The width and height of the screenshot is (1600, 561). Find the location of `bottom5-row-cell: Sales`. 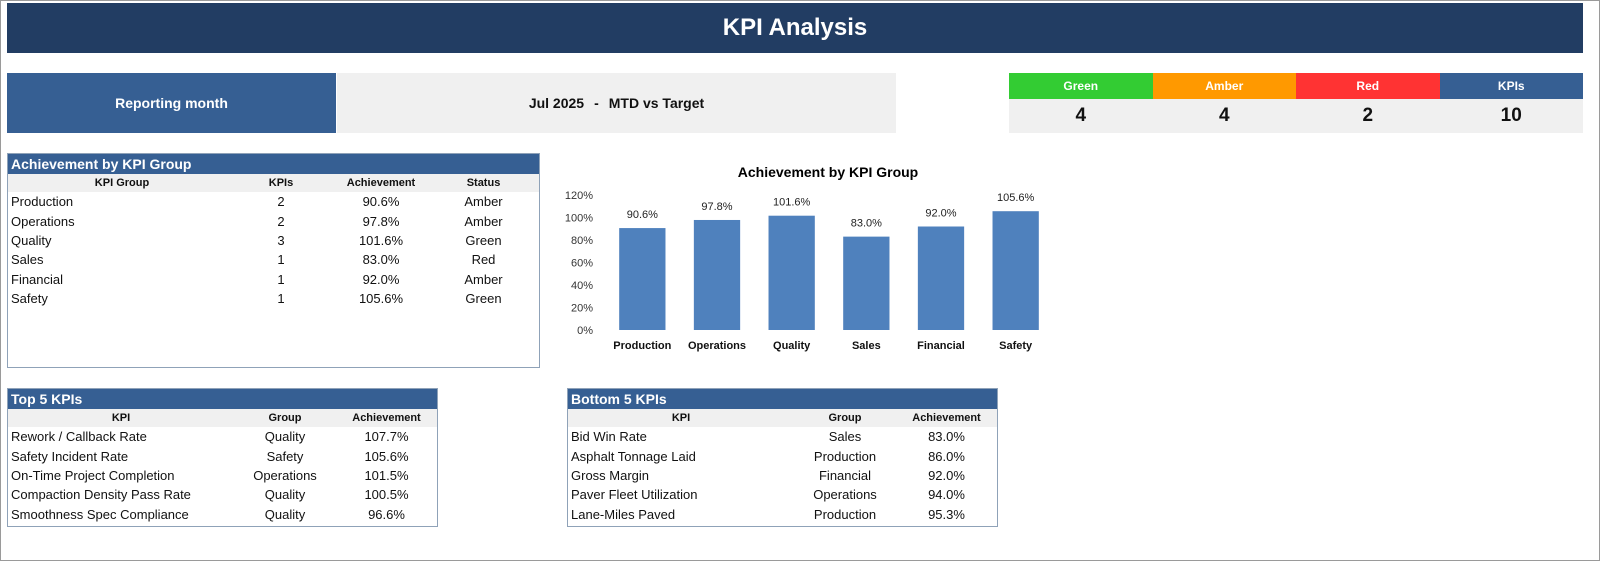

bottom5-row-cell: Sales is located at coordinates (845, 437).